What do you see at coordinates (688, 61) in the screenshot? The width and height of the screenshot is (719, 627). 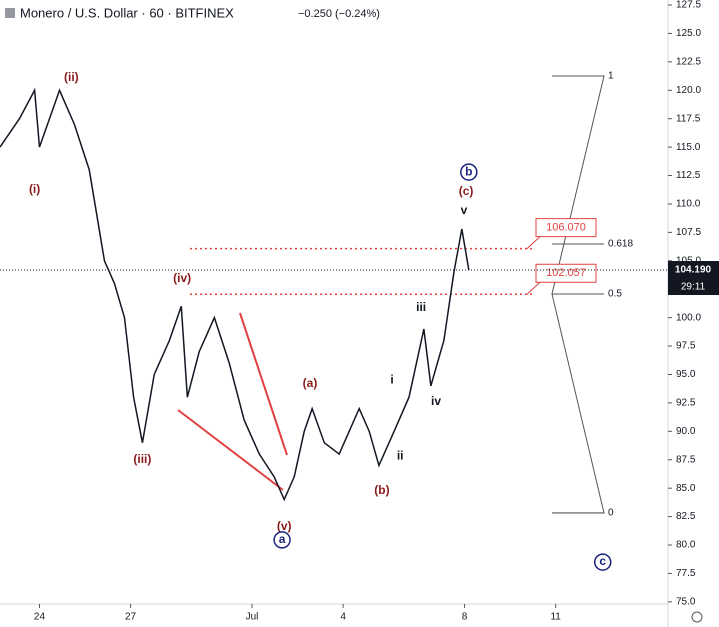 I see `y-tick-label: 122.5` at bounding box center [688, 61].